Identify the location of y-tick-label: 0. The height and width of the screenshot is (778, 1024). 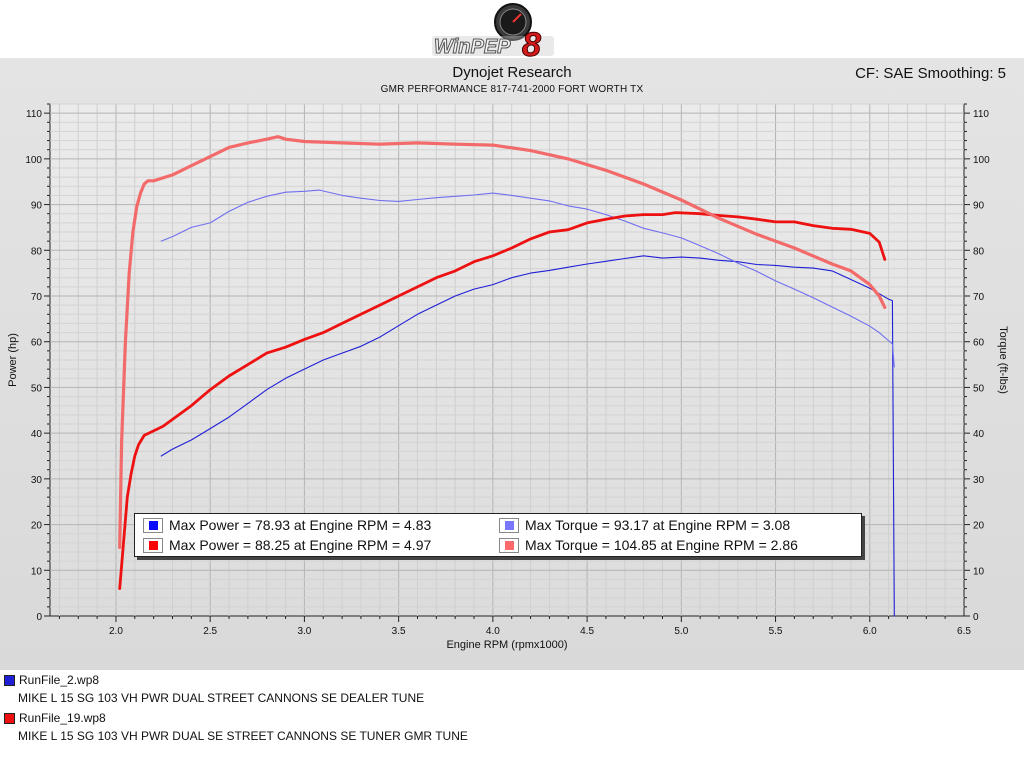
(39, 617).